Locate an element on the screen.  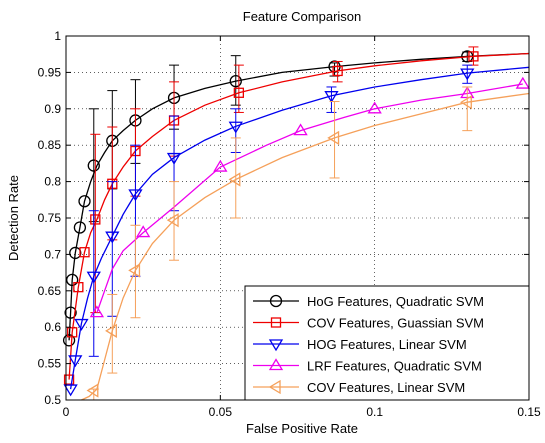
y-tick-label: 0.55 is located at coordinates (50, 364).